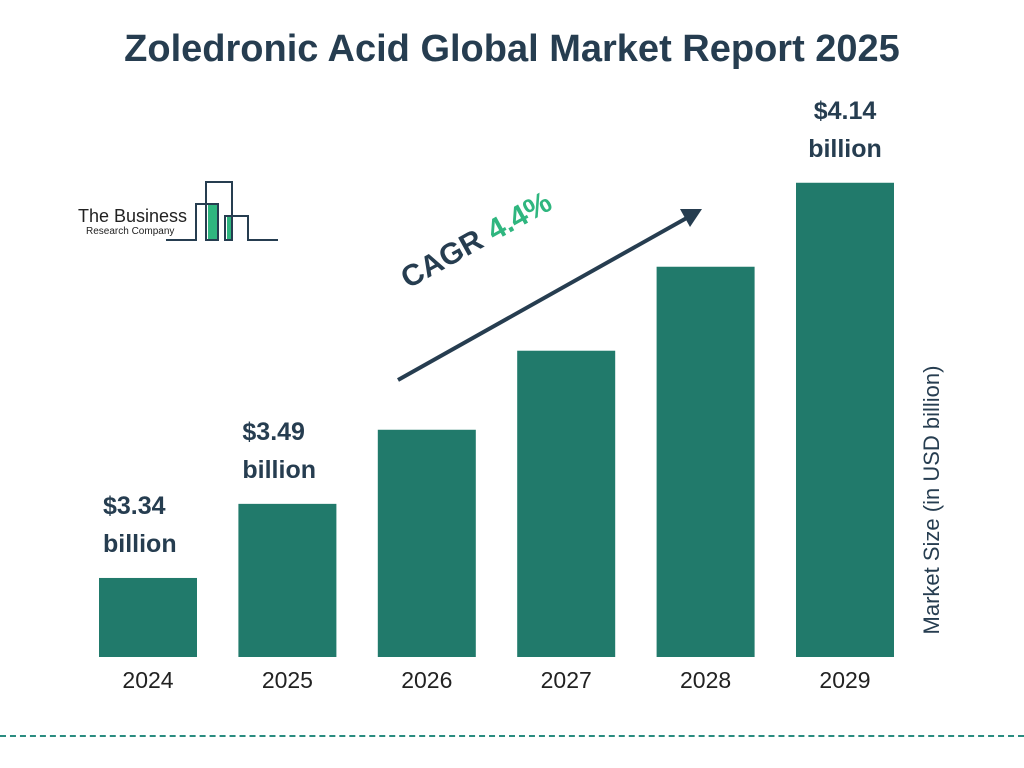 This screenshot has width=1024, height=768. Describe the element at coordinates (845, 111) in the screenshot. I see `data-label: $4.14` at that location.